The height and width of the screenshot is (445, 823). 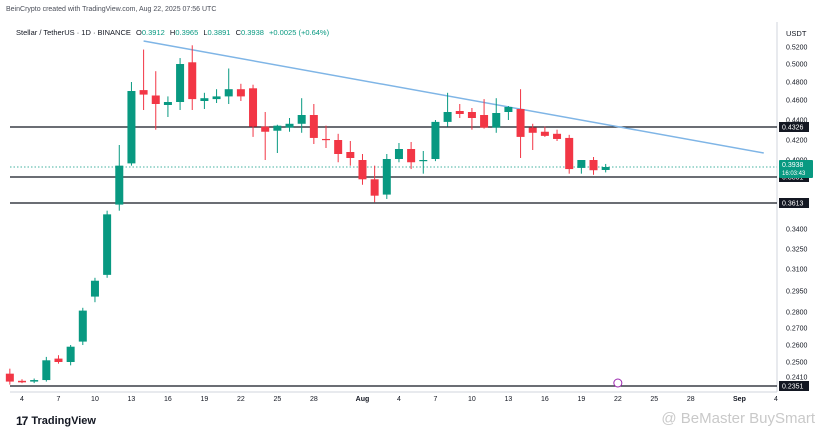 I want to click on close-value: 0.3938, so click(x=252, y=32).